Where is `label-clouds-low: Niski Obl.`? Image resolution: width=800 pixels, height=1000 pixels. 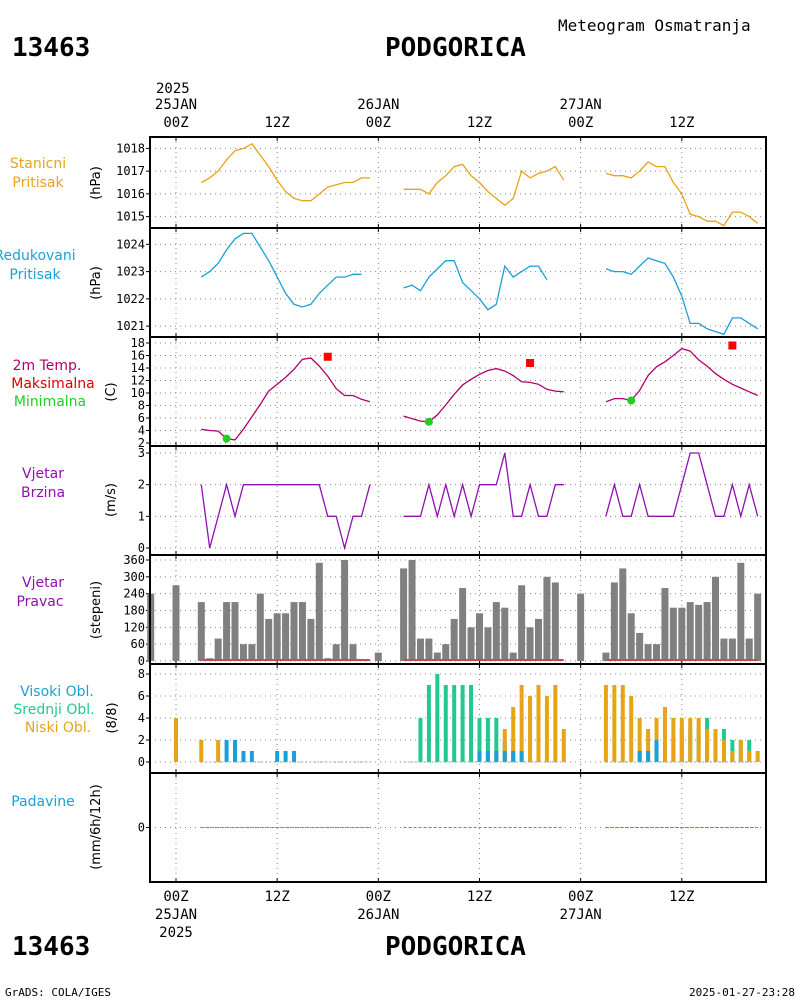
label-clouds-low: Niski Obl. is located at coordinates (58, 728).